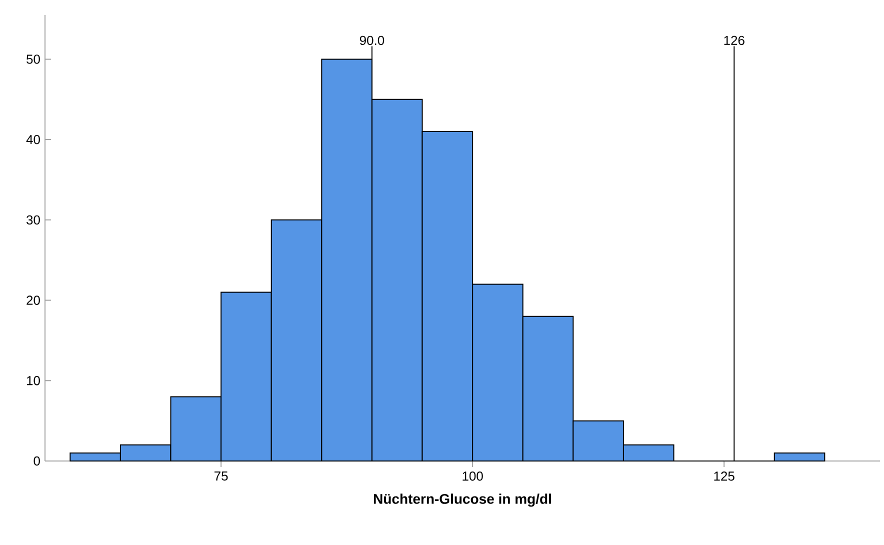 This screenshot has width=884, height=545. Describe the element at coordinates (33, 300) in the screenshot. I see `y-tick-label: 20` at that location.